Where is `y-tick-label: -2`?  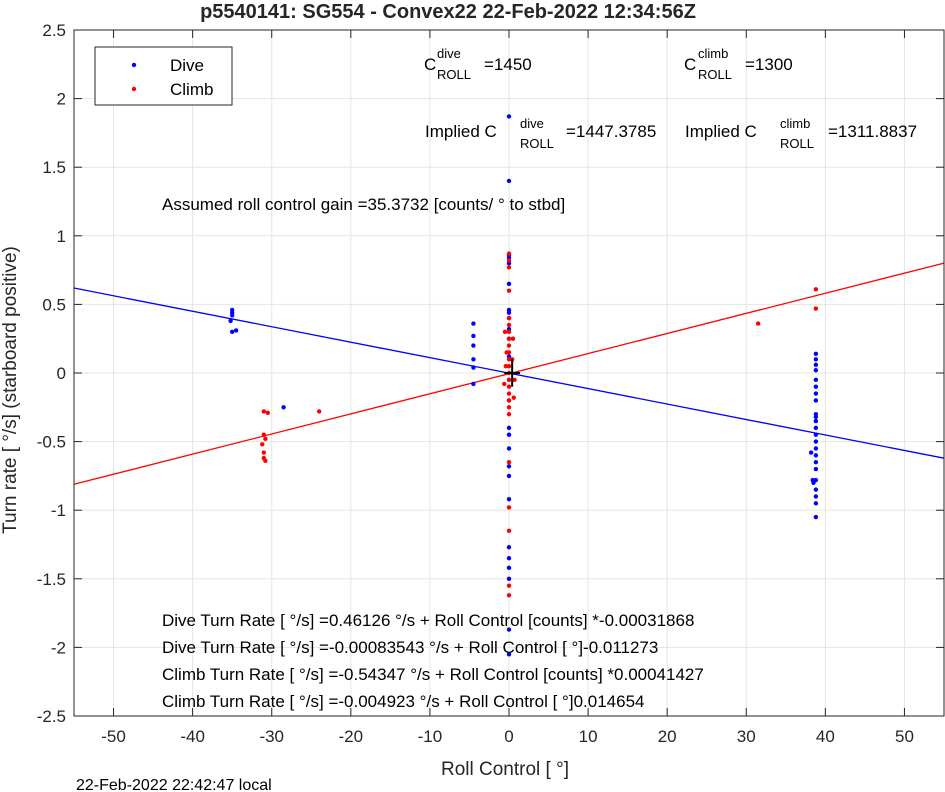 y-tick-label: -2 is located at coordinates (58, 647).